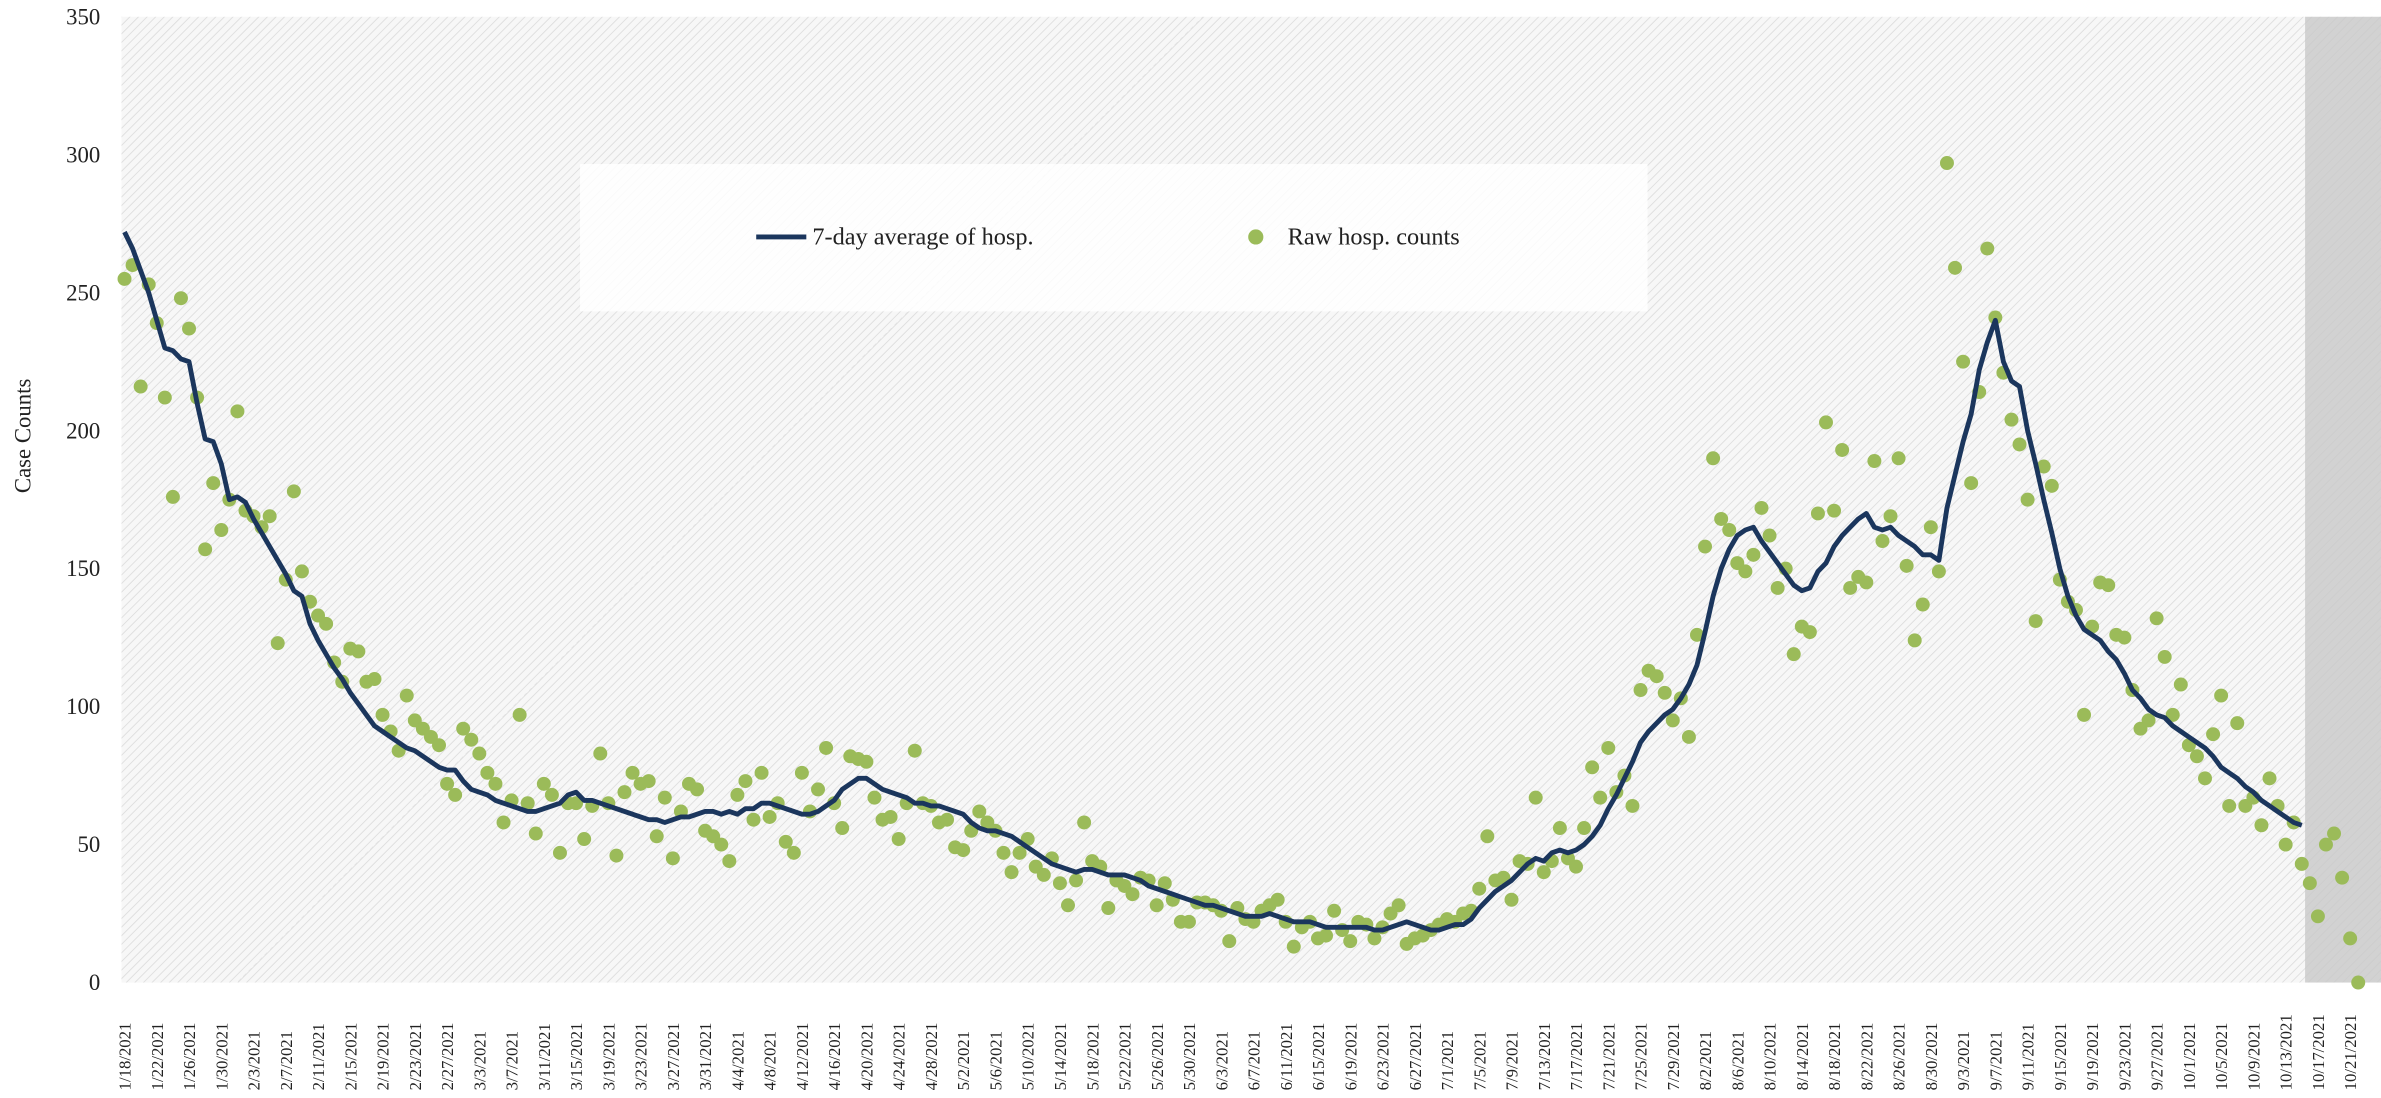 This screenshot has height=1098, width=2381. I want to click on x-tick-label: 9/11/2021, so click(2028, 1056).